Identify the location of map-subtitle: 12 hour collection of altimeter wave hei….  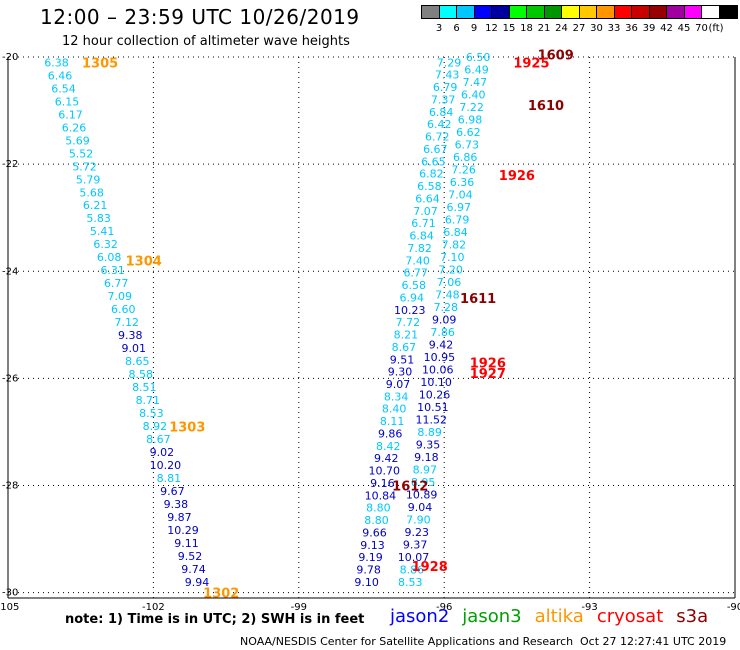
(206, 41).